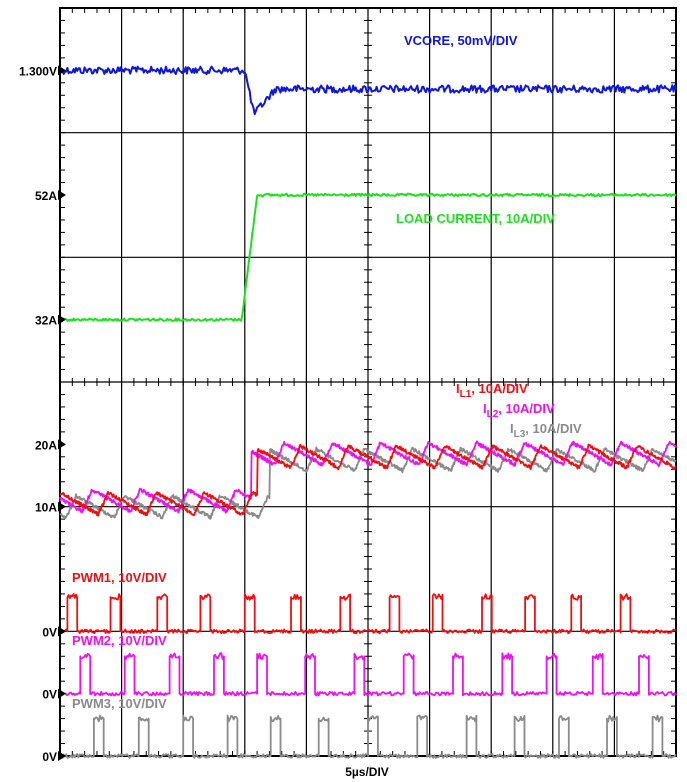 The height and width of the screenshot is (782, 687). Describe the element at coordinates (42, 414) in the screenshot. I see `y-markers: 1.300V 52A 32A 20A 10A 0V 0V 0V` at that location.